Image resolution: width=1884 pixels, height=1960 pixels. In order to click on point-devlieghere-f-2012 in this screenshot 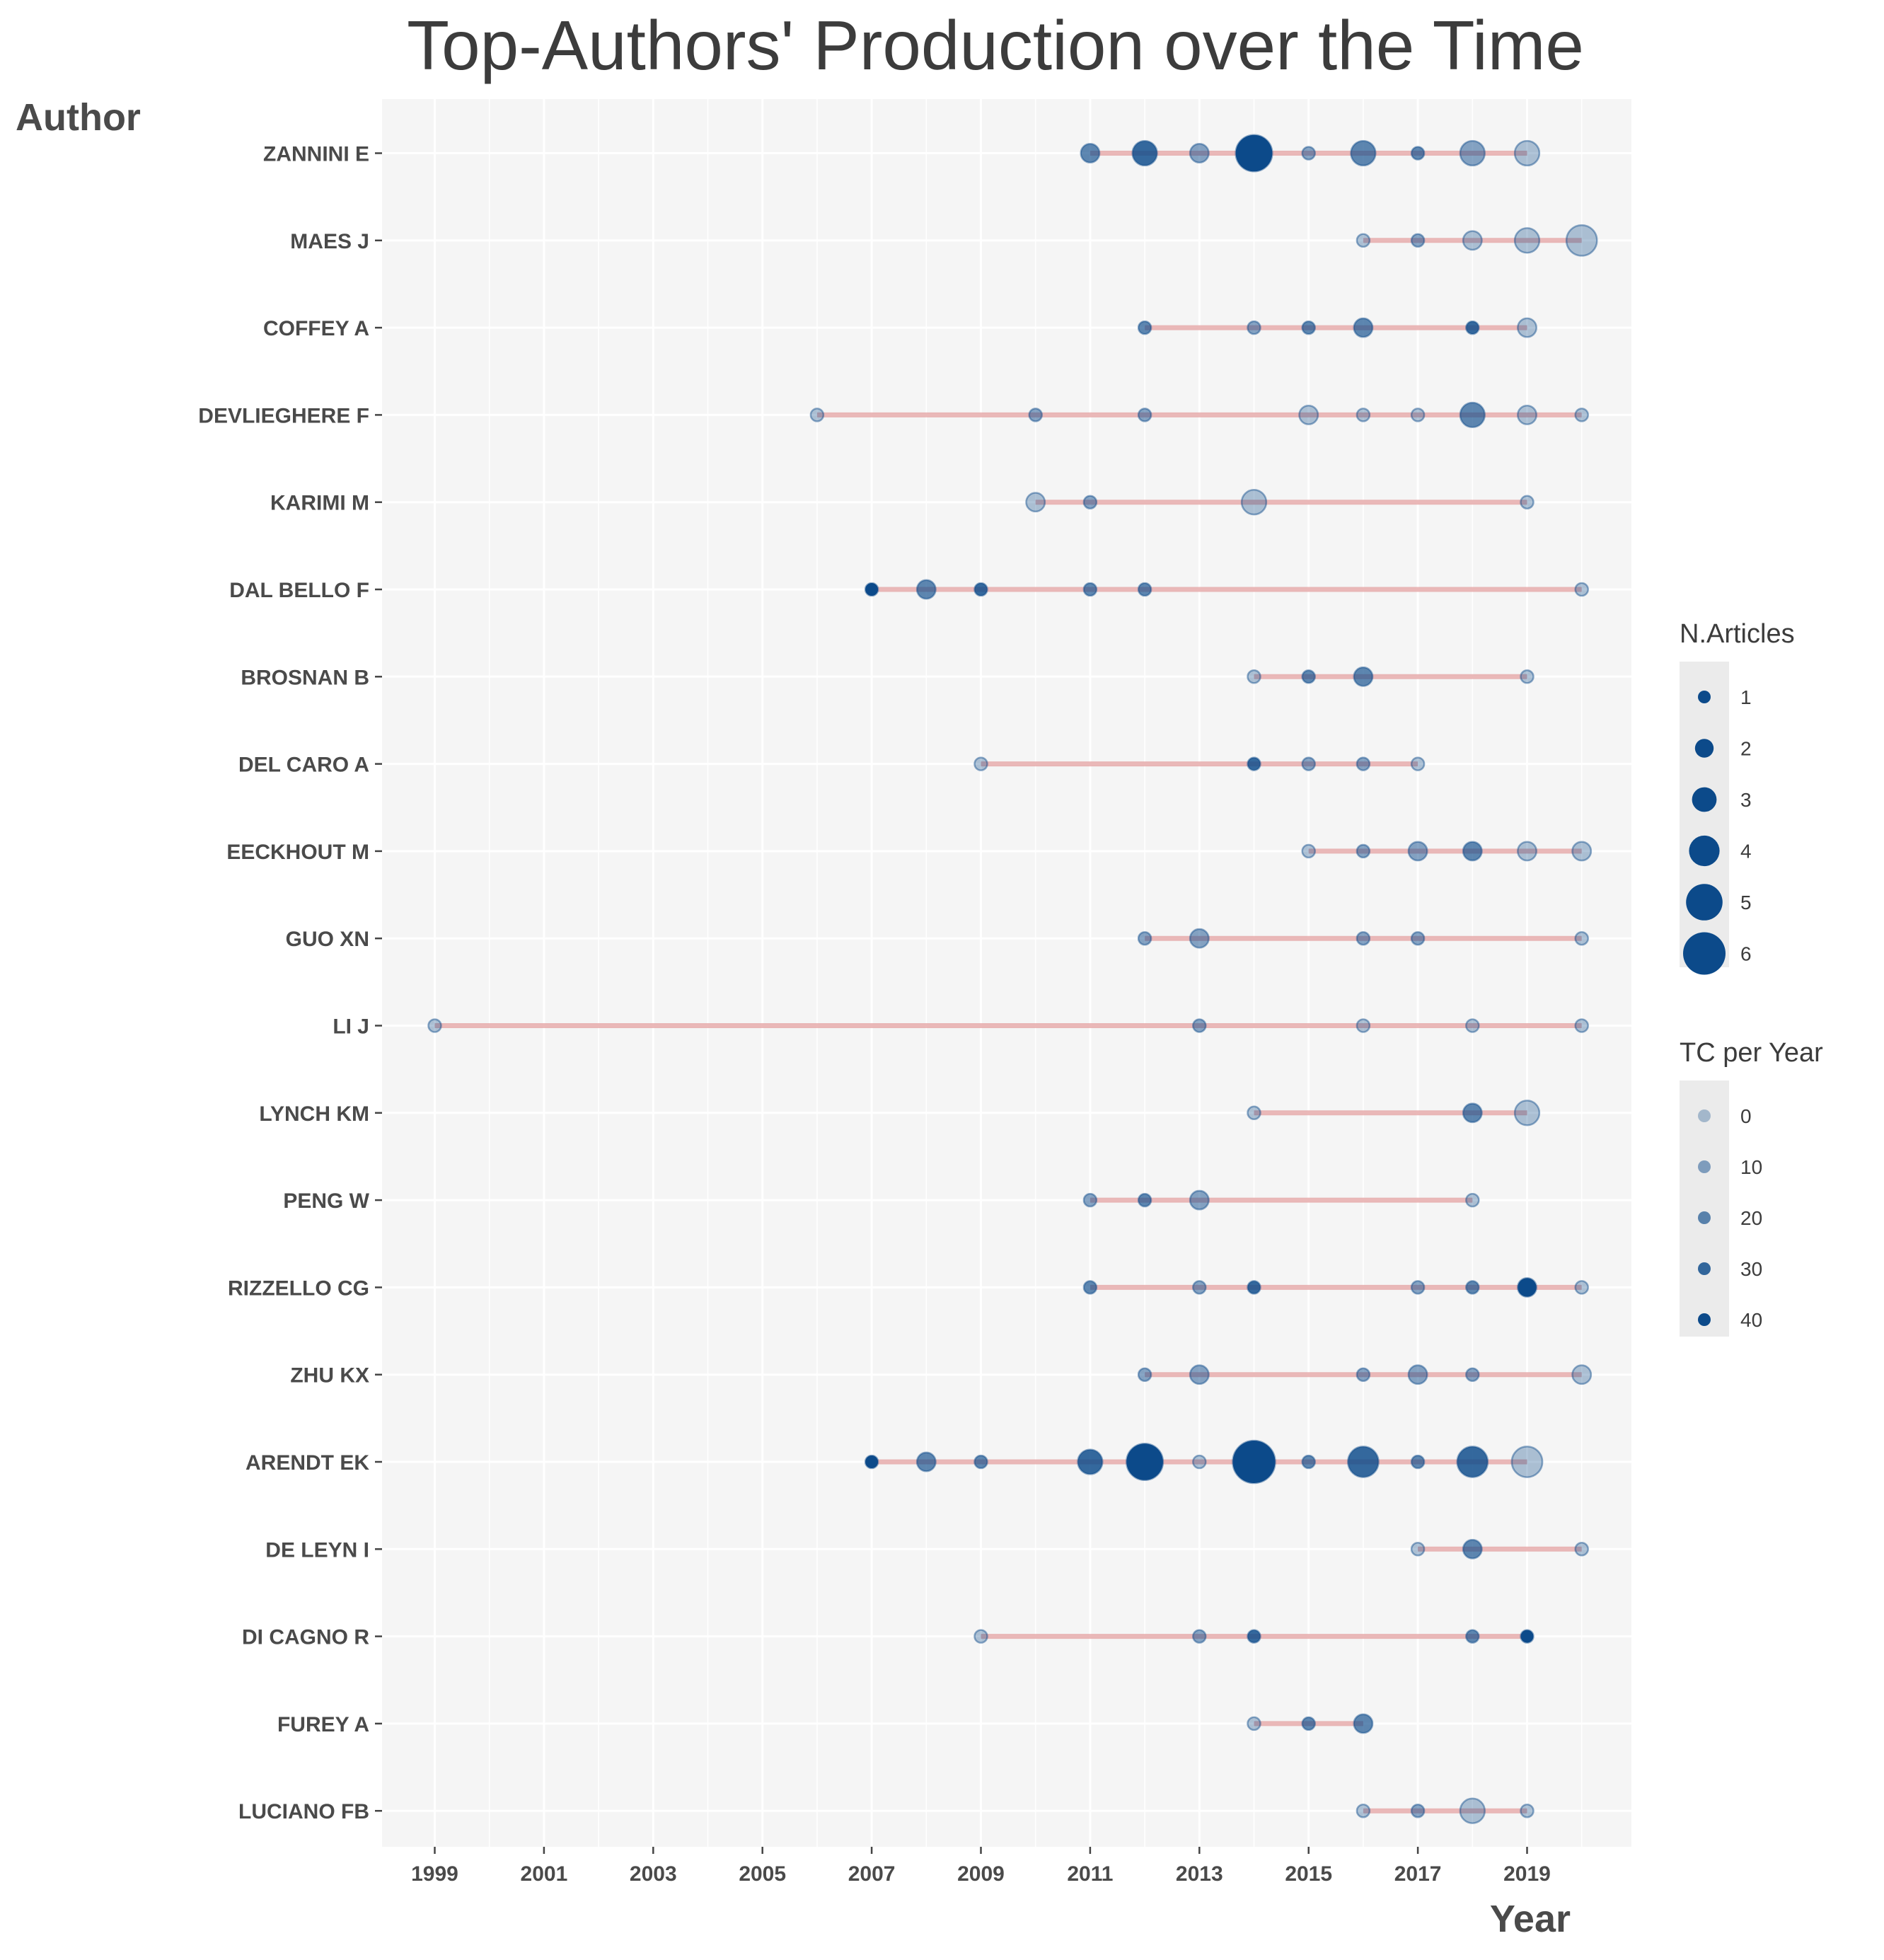, I will do `click(1144, 415)`.